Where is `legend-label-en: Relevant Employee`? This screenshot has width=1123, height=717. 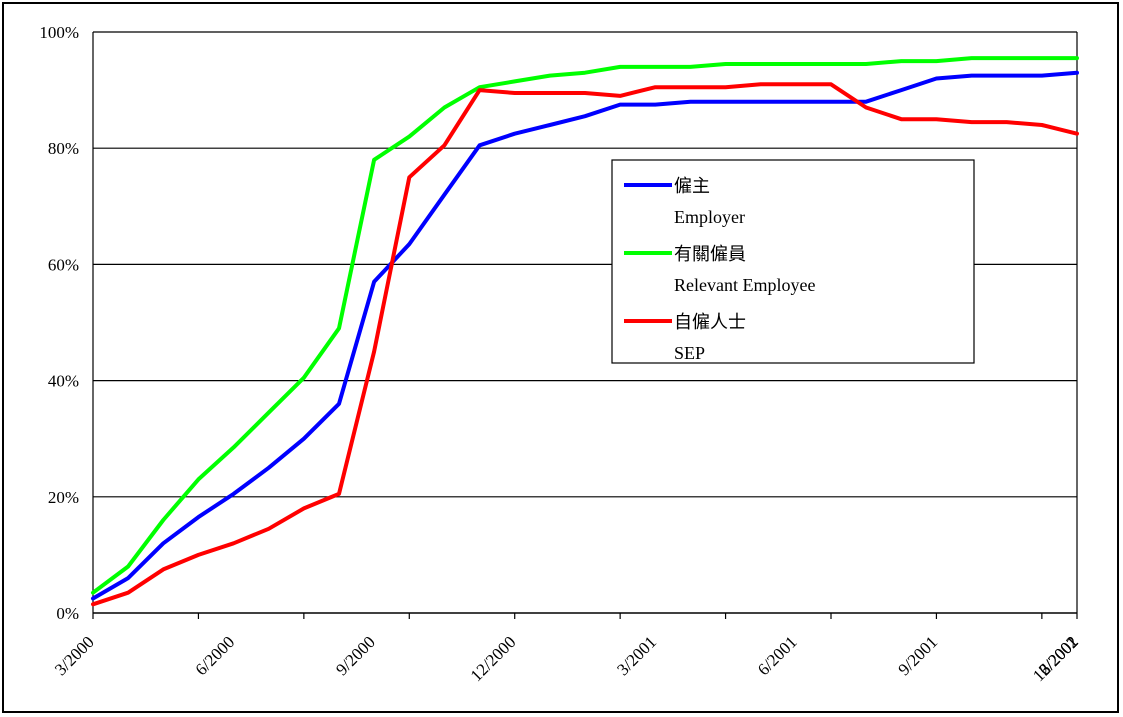
legend-label-en: Relevant Employee is located at coordinates (744, 285).